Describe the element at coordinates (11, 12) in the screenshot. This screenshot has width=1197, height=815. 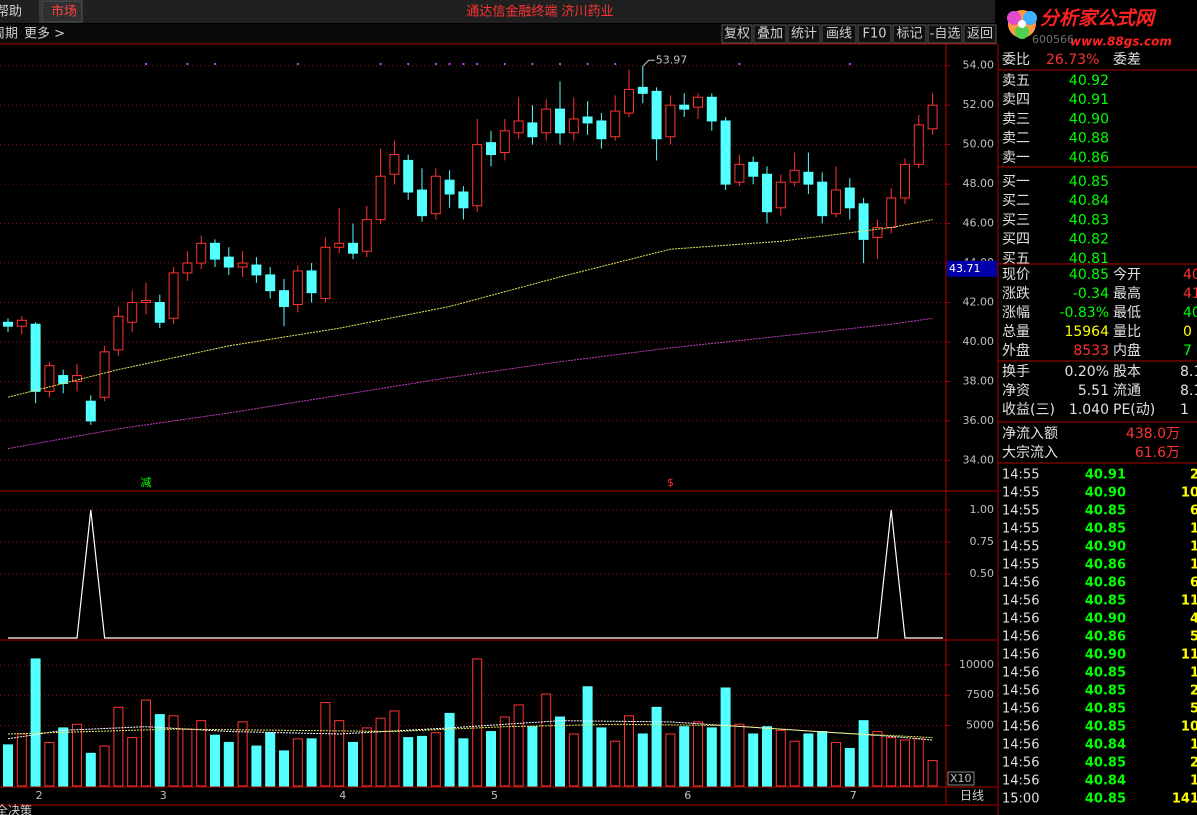
I see `menu-item: 帮助` at that location.